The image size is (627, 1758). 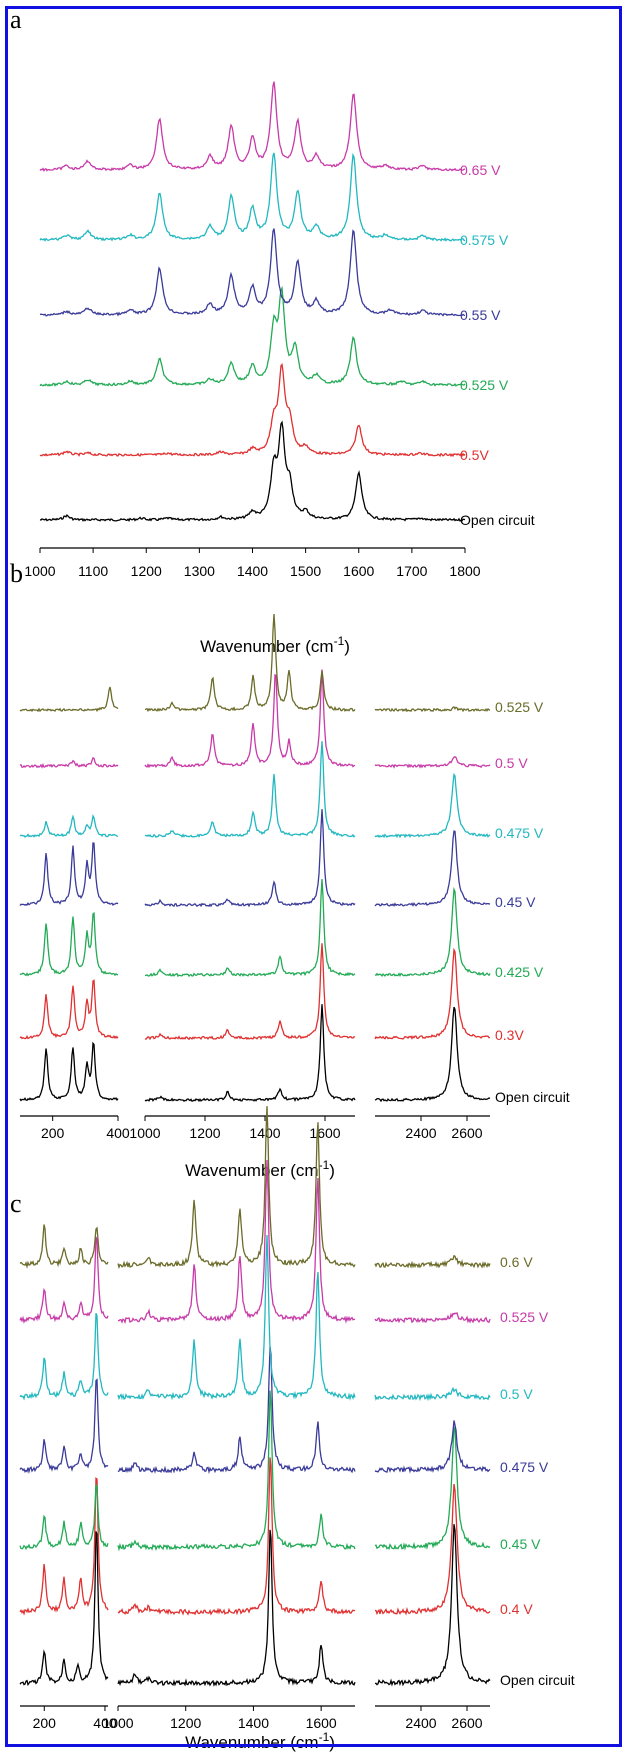 I want to click on series-line-open-circuit-seg0, so click(x=252, y=471).